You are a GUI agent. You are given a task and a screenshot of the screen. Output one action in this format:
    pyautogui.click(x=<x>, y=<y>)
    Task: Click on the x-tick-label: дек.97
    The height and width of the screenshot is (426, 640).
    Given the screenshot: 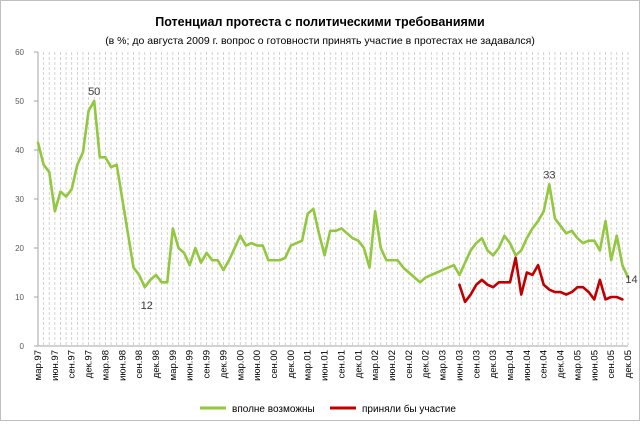 What is the action you would take?
    pyautogui.click(x=89, y=364)
    